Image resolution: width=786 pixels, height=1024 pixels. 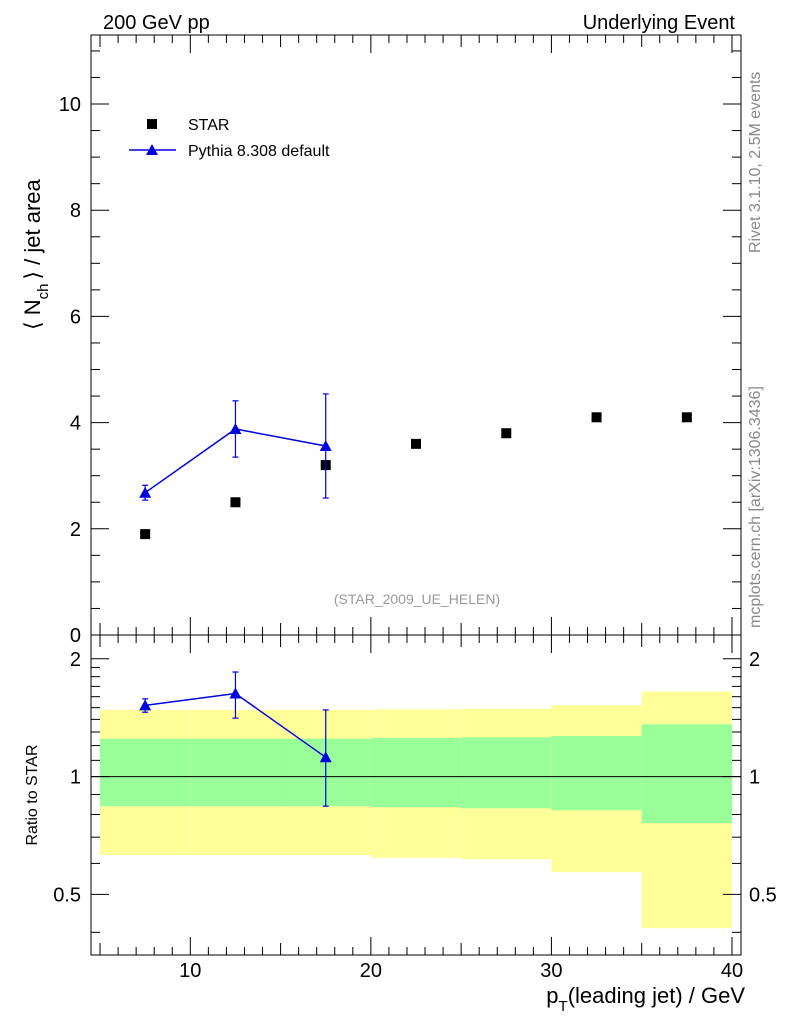 What do you see at coordinates (657, 995) in the screenshot?
I see `x-axis-label-rest: (leading jet) / GeV` at bounding box center [657, 995].